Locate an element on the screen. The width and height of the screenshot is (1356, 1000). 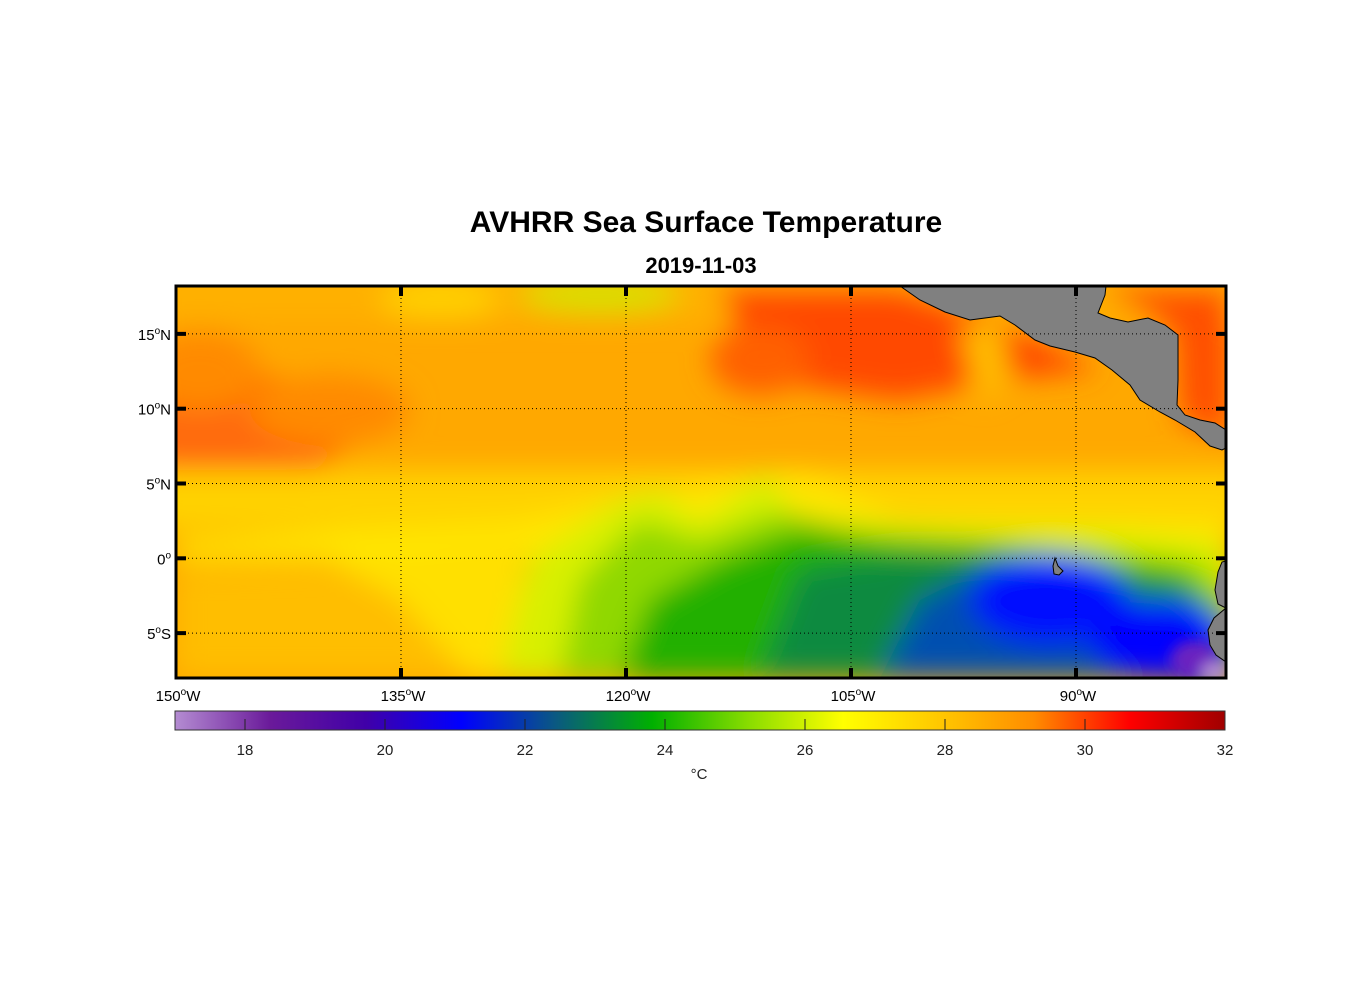
map-title: AVHRR Sea Surface Temperature is located at coordinates (706, 222).